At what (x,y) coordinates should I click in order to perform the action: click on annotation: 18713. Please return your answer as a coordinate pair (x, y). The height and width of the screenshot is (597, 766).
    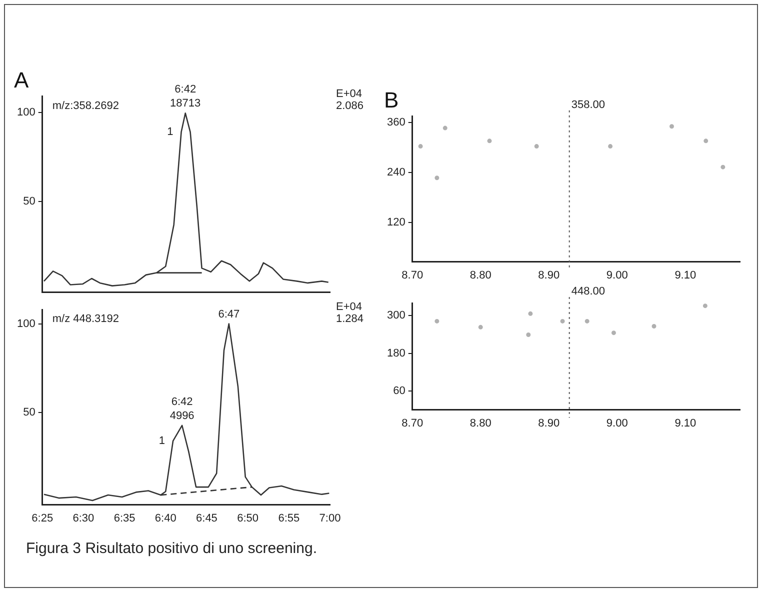
    Looking at the image, I should click on (185, 104).